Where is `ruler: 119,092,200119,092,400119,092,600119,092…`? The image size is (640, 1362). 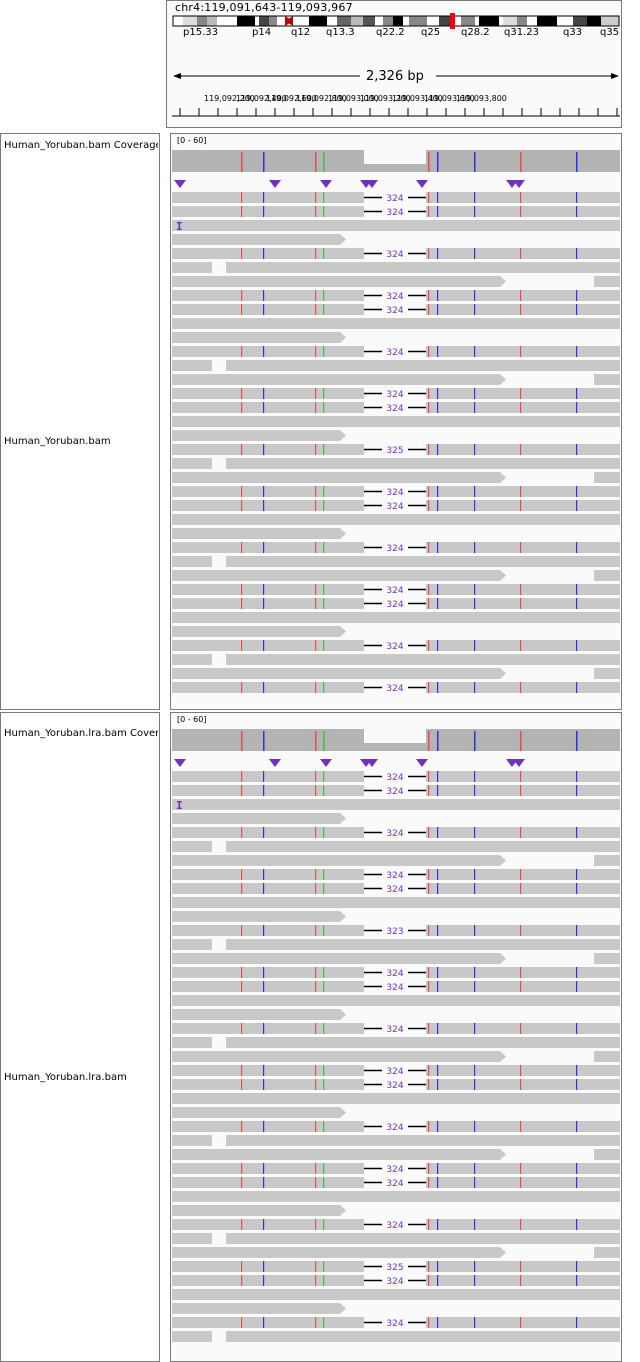 ruler: 119,092,200119,092,400119,092,600119,092… is located at coordinates (320, 64).